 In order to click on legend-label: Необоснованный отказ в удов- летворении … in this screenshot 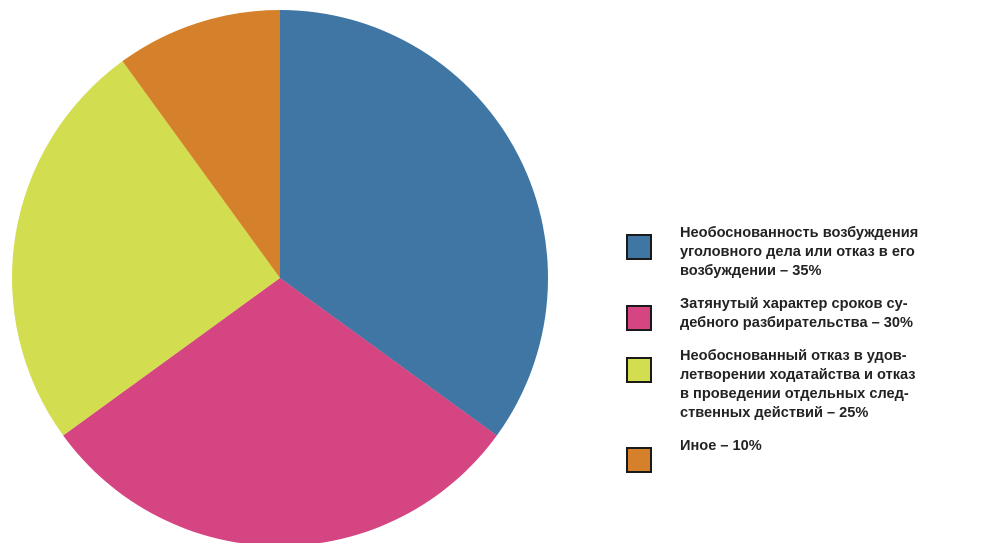, I will do `click(798, 384)`.